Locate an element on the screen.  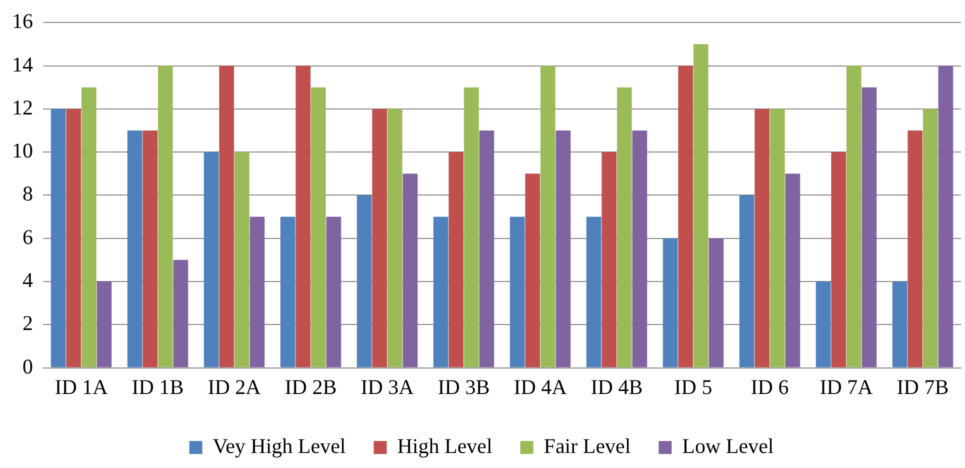
x-tick-label: ID 2B is located at coordinates (310, 386).